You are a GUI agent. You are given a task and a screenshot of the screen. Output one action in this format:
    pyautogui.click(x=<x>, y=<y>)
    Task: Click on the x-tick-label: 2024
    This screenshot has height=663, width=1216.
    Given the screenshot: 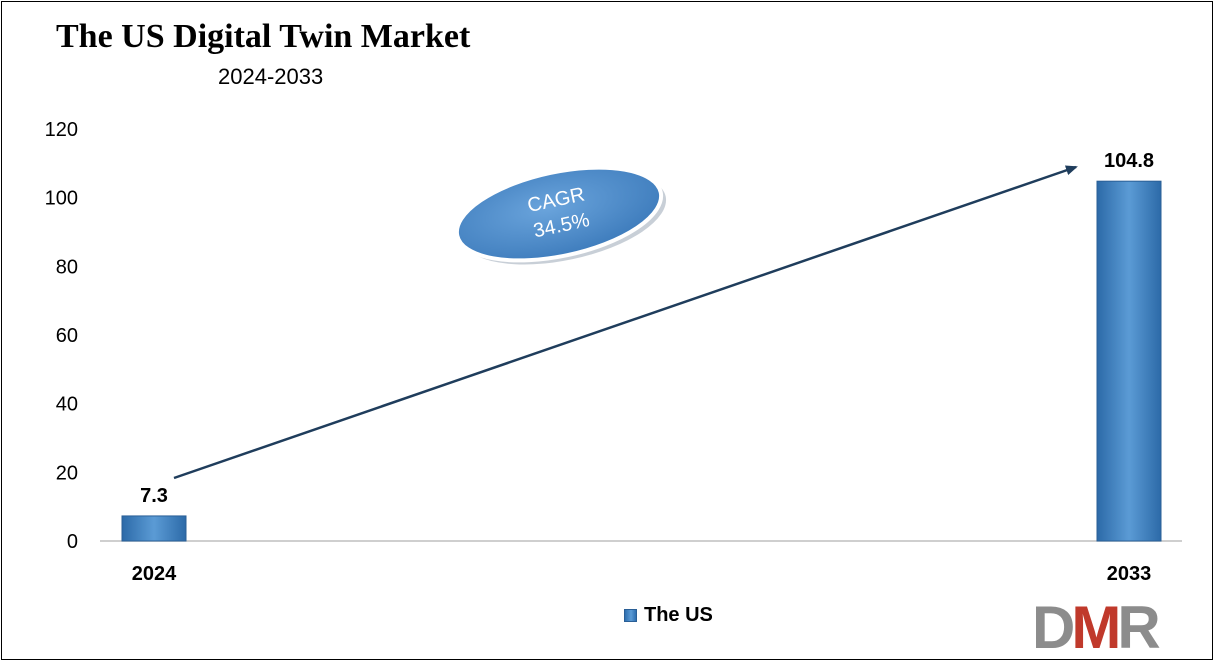 What is the action you would take?
    pyautogui.click(x=154, y=574)
    